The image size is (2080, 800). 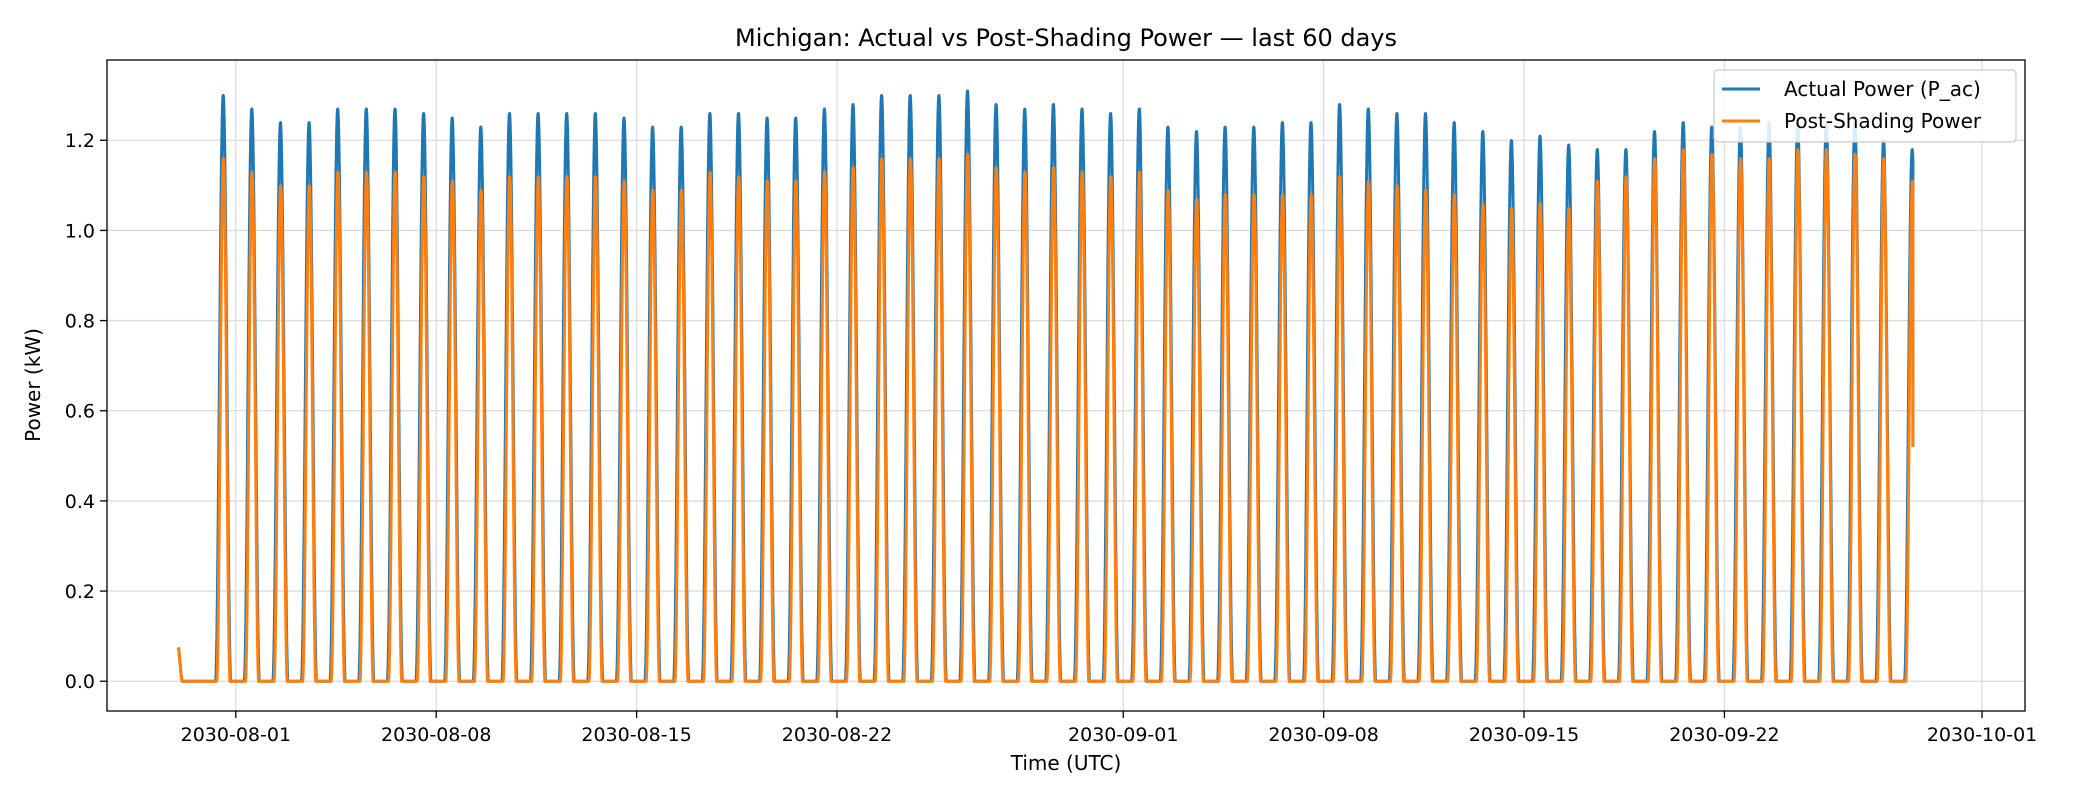 What do you see at coordinates (80, 592) in the screenshot?
I see `y-tick-label: 0.2` at bounding box center [80, 592].